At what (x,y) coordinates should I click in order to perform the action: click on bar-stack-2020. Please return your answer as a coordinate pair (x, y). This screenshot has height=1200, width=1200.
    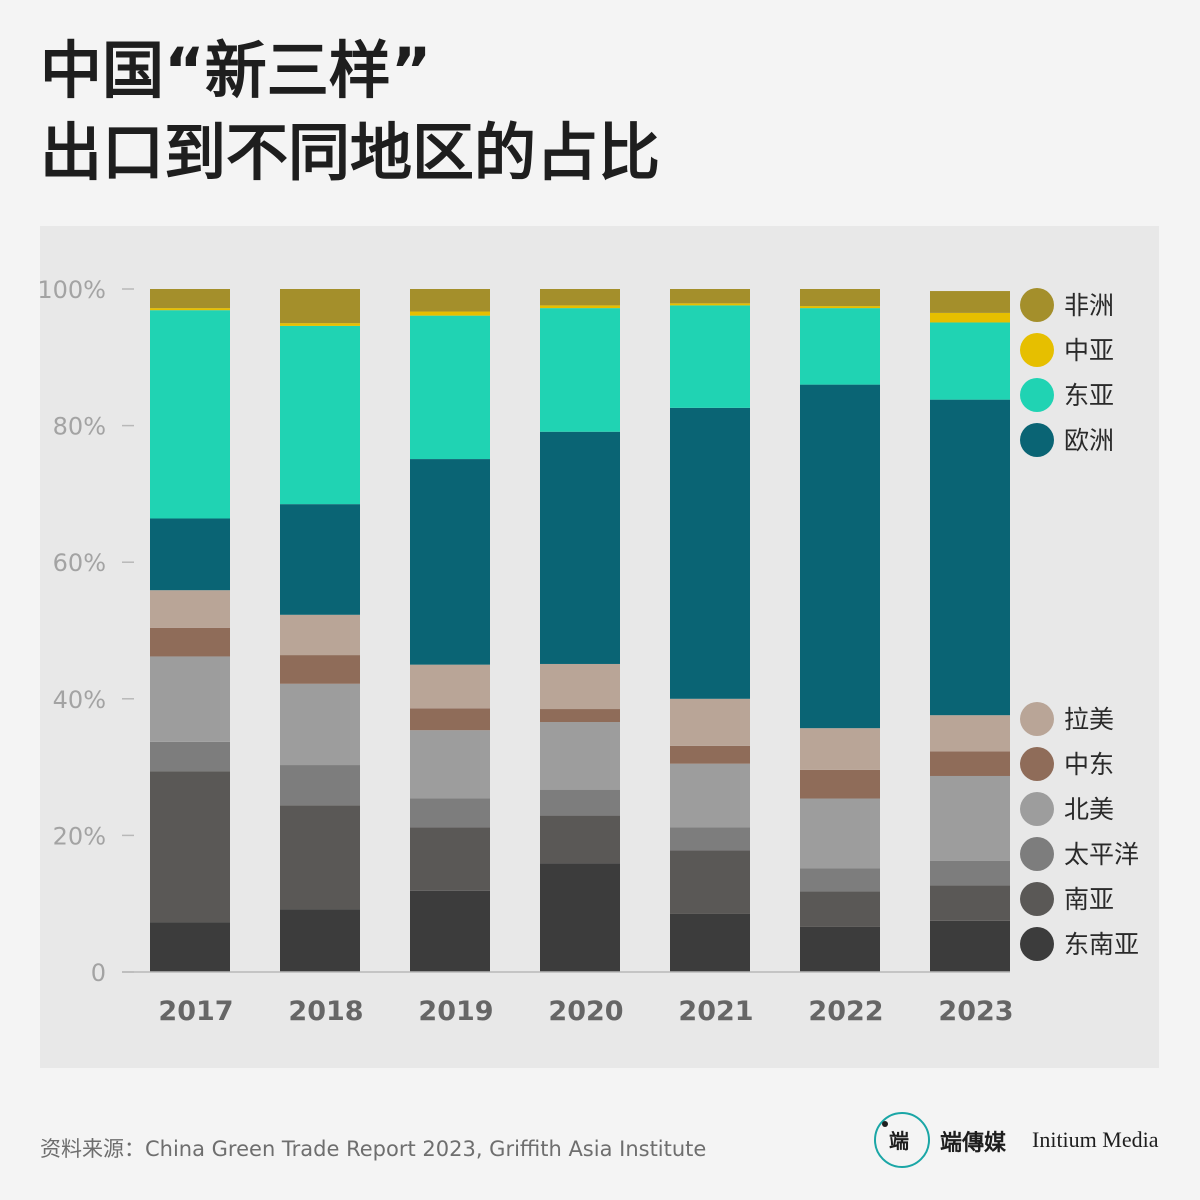
    Looking at the image, I should click on (580, 630).